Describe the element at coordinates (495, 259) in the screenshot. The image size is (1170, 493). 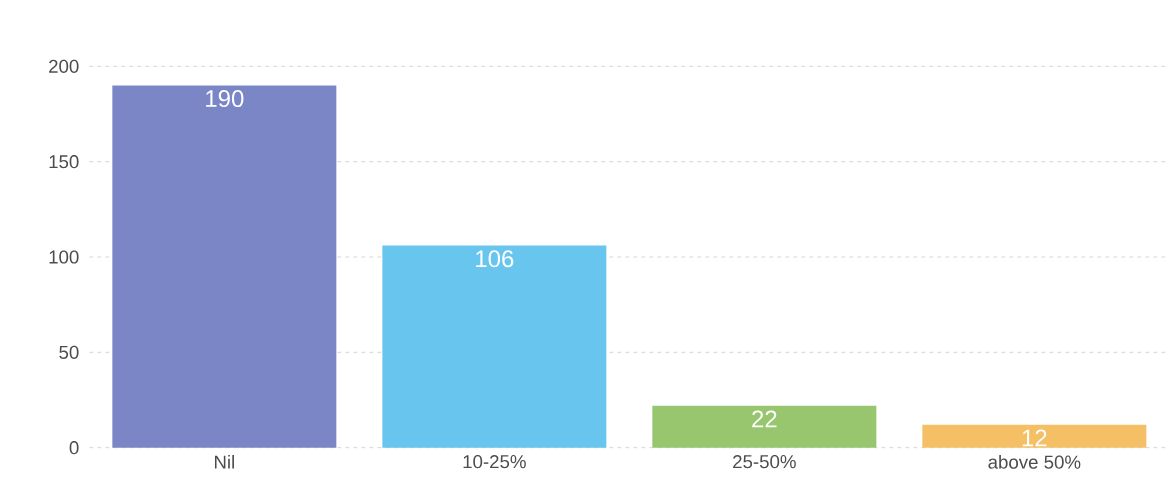
I see `data-label: 106` at that location.